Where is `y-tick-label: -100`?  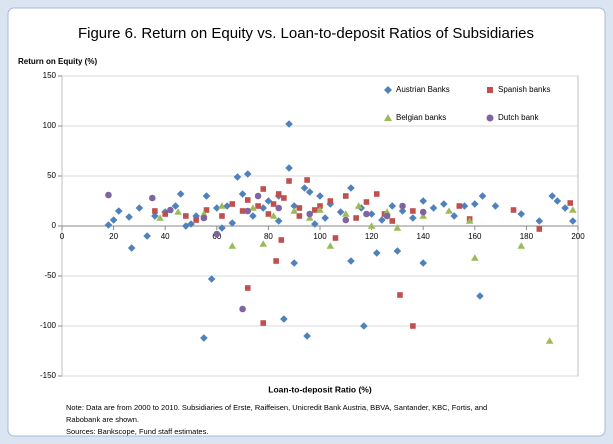
y-tick-label: -100 is located at coordinates (48, 325).